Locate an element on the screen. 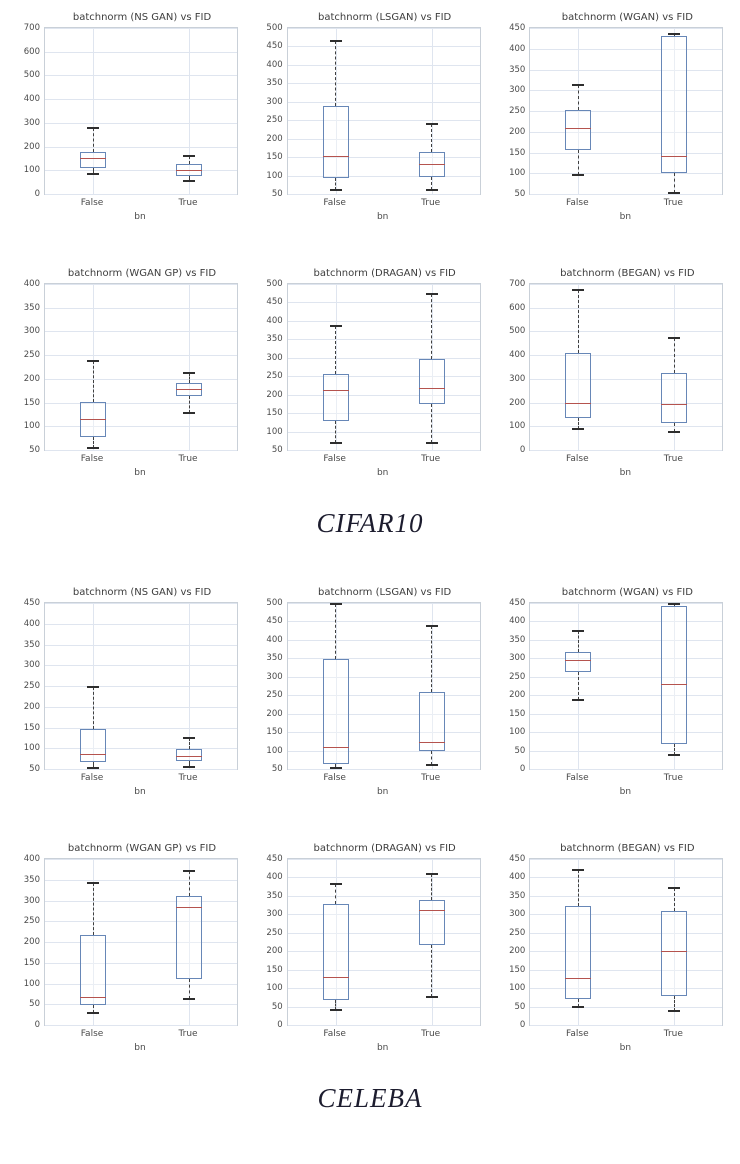 This screenshot has width=740, height=1164. plot-title: batchnorm (DRAGAN) vs FID is located at coordinates (384, 273).